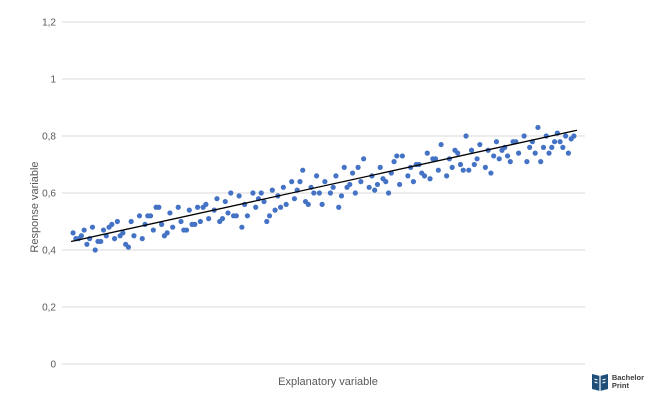  I want to click on y-tick-label: 0,6, so click(49, 194).